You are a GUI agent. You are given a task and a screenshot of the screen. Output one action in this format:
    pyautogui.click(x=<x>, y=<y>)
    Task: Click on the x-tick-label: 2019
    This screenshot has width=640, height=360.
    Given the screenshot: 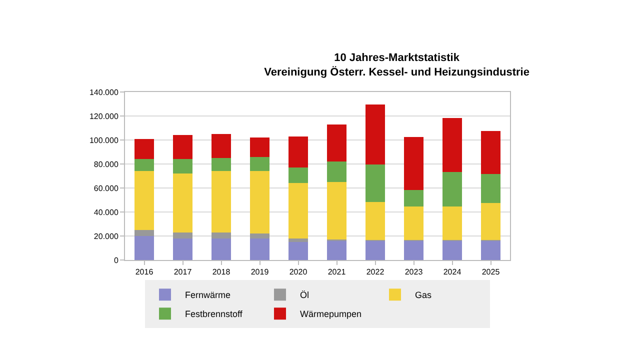 What is the action you would take?
    pyautogui.click(x=260, y=272)
    